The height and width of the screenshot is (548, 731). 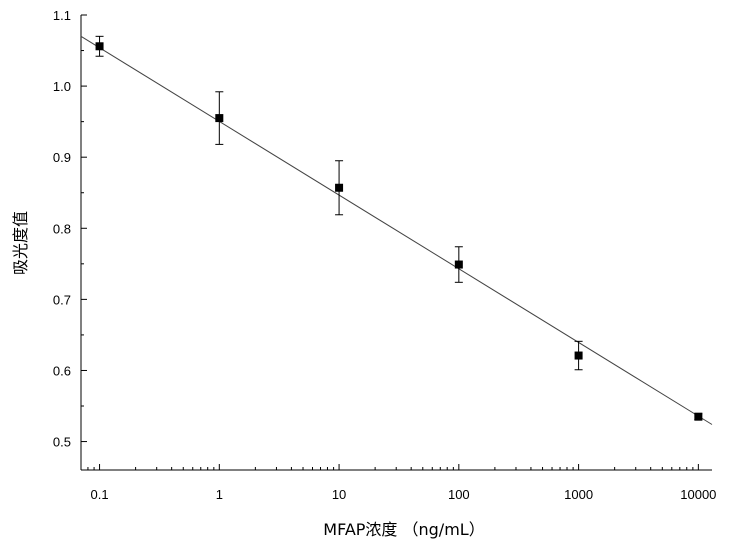 What do you see at coordinates (578, 494) in the screenshot?
I see `x-tick-label: 1000` at bounding box center [578, 494].